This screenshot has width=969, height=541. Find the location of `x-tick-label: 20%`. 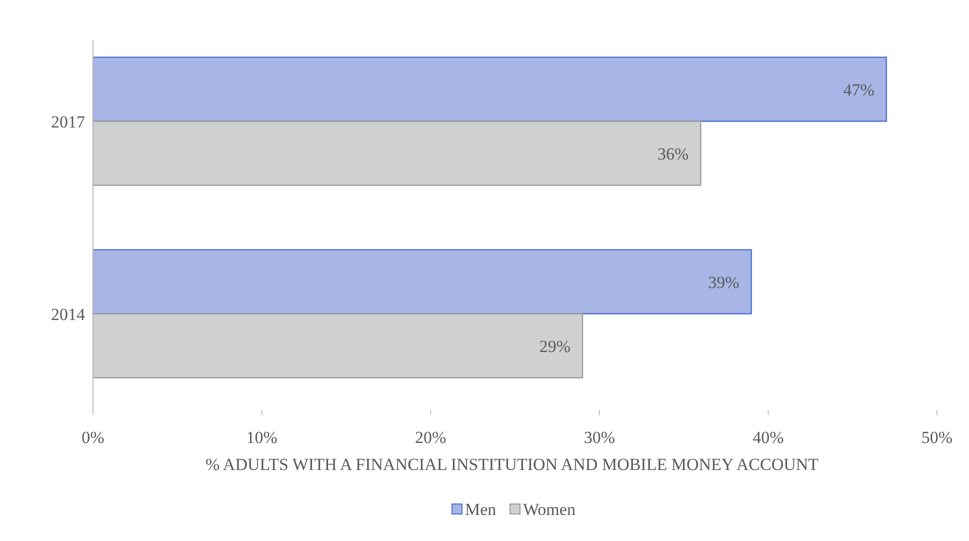

x-tick-label: 20% is located at coordinates (430, 437).